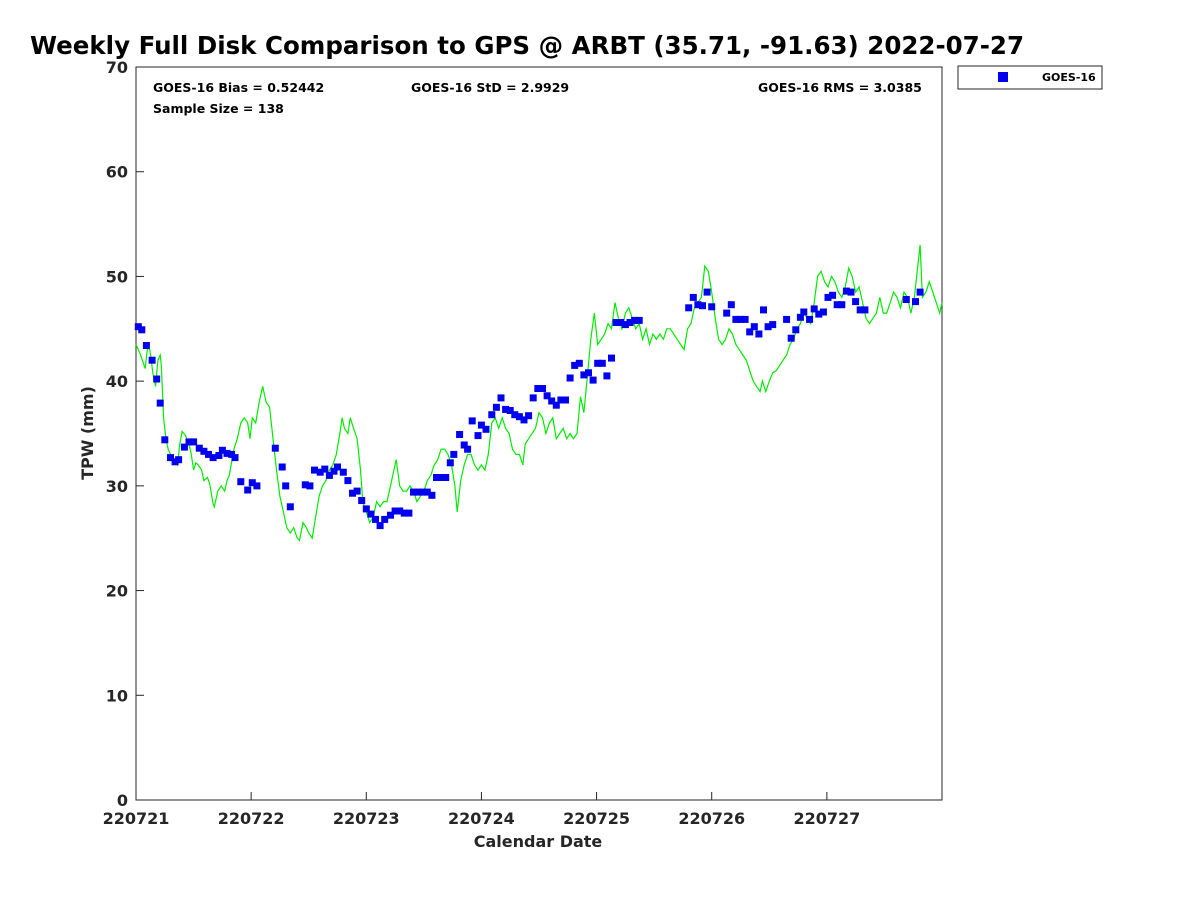 This screenshot has width=1200, height=900. Describe the element at coordinates (125, 434) in the screenshot. I see `y-axis-ticks: 0 10 20 30 40 50 60 70` at that location.